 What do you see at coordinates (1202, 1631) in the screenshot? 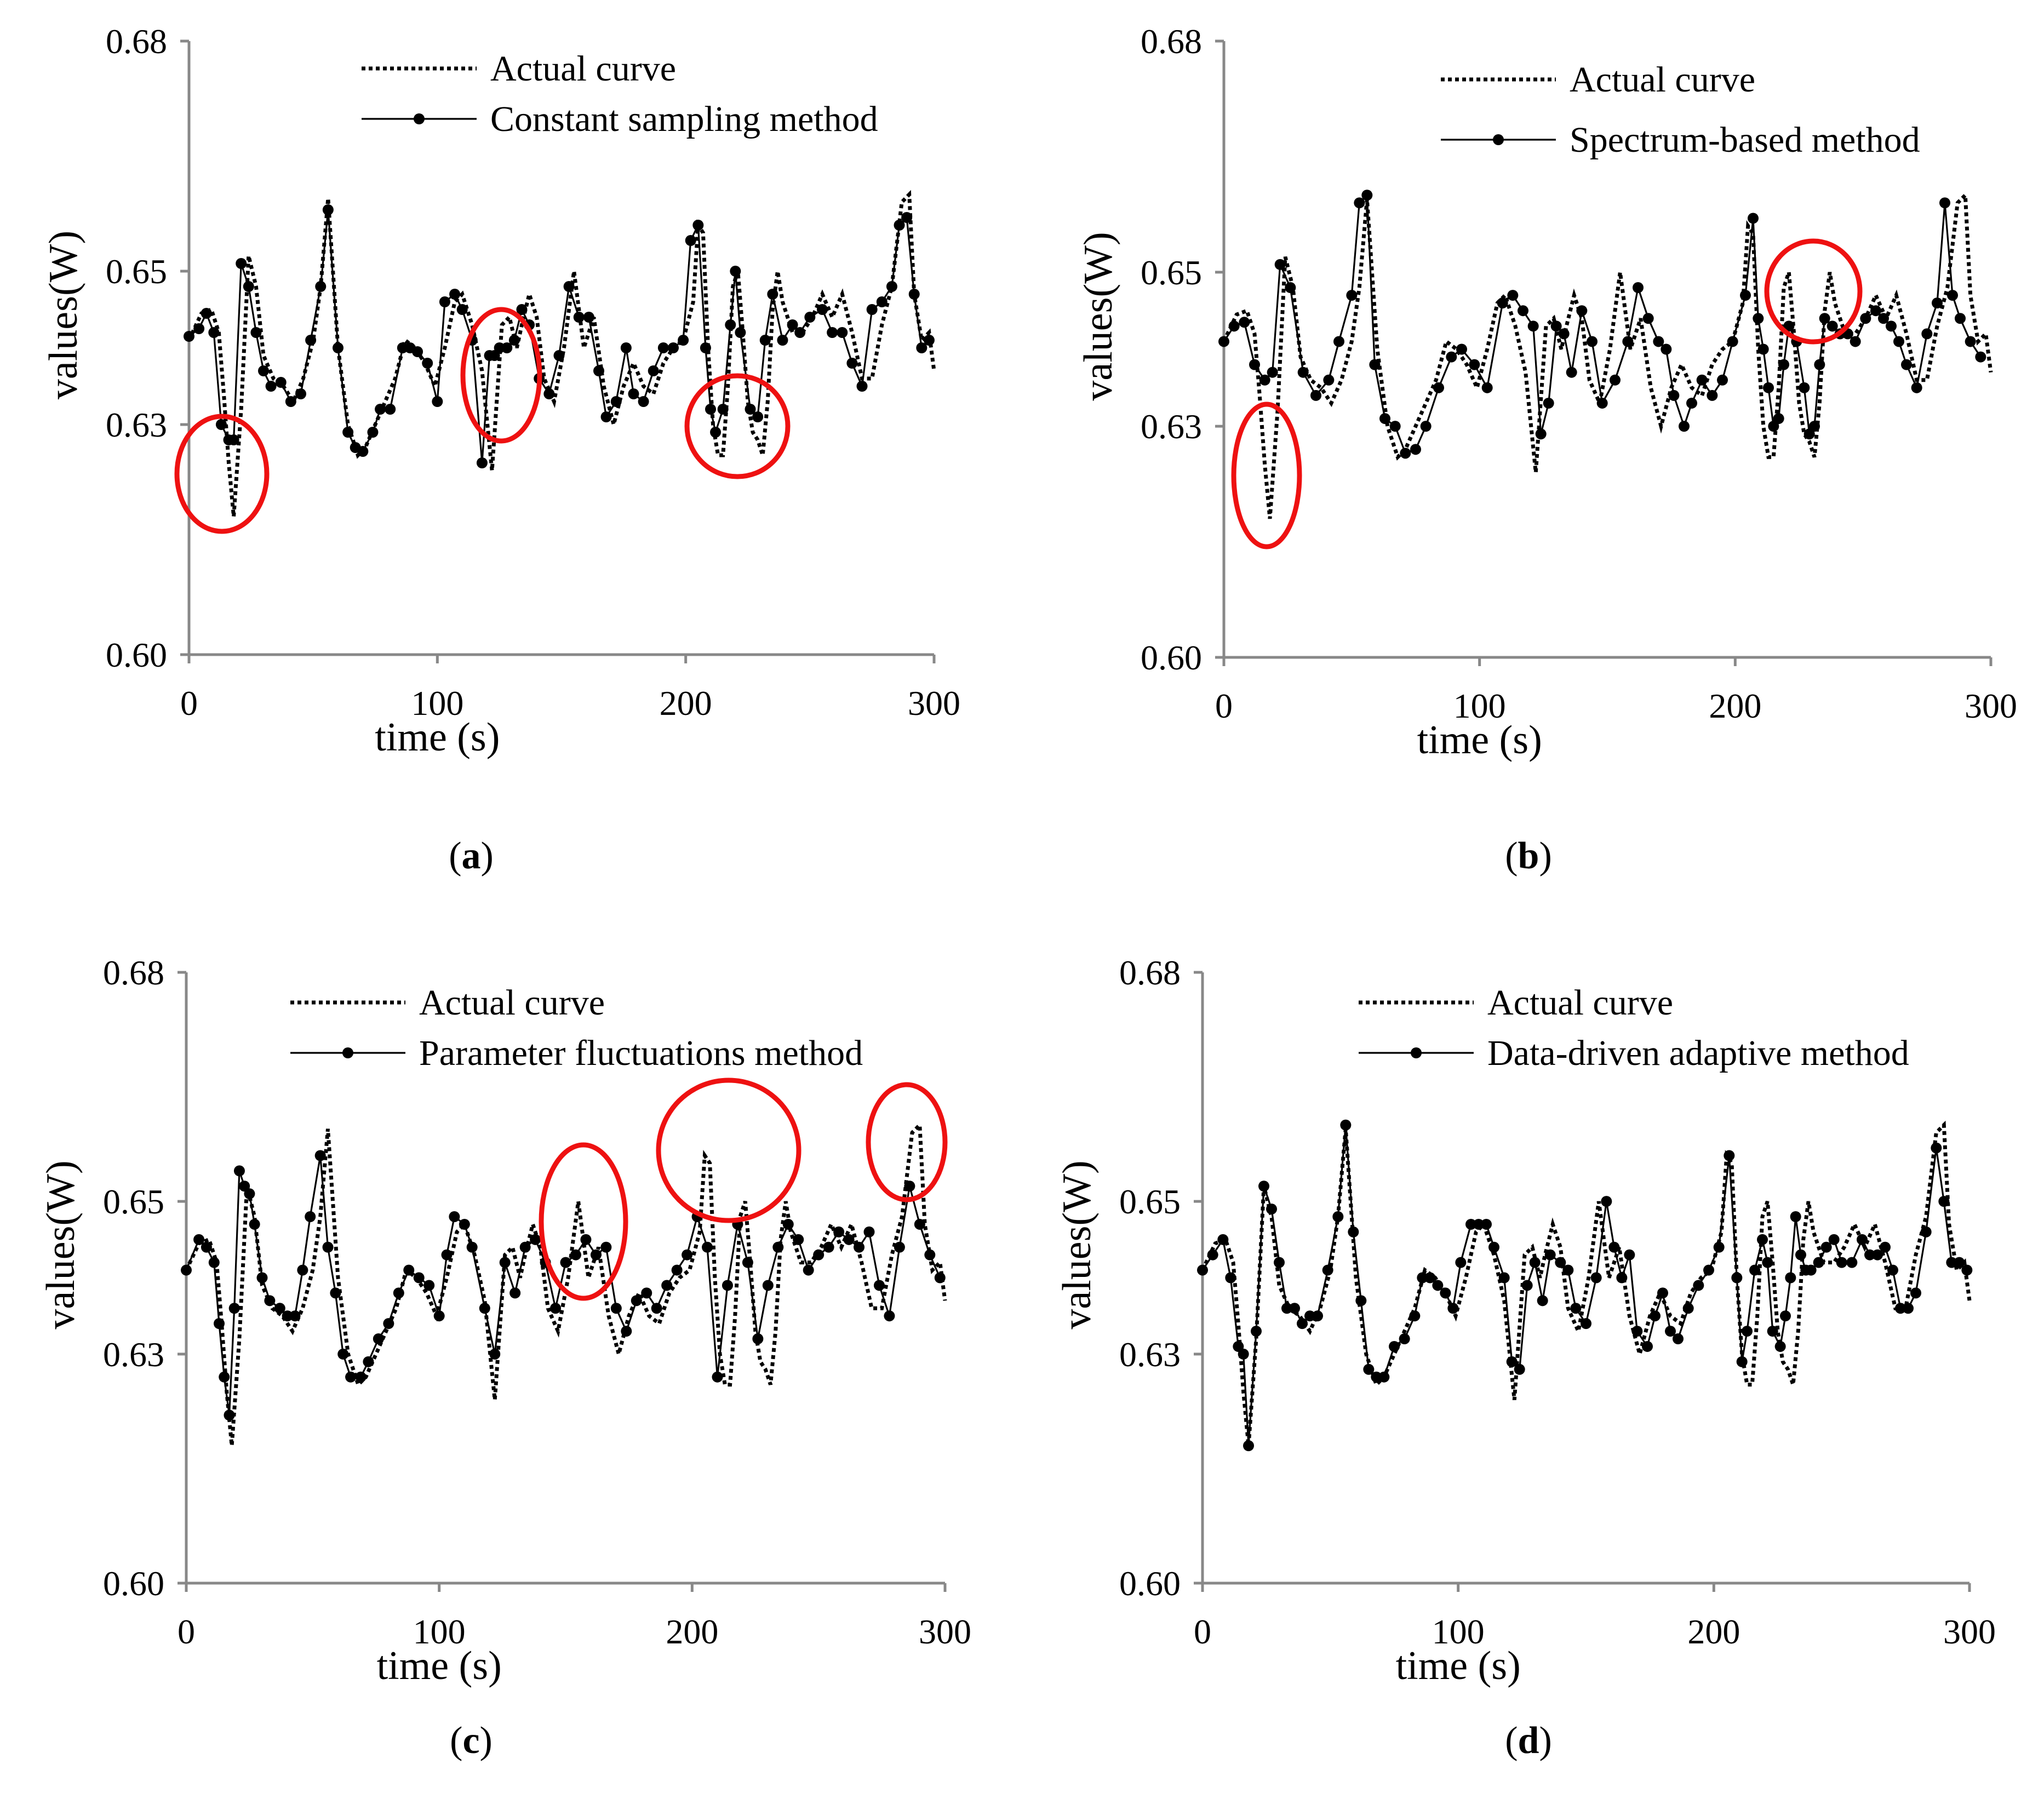
I see `x-tick-label: 0` at bounding box center [1202, 1631].